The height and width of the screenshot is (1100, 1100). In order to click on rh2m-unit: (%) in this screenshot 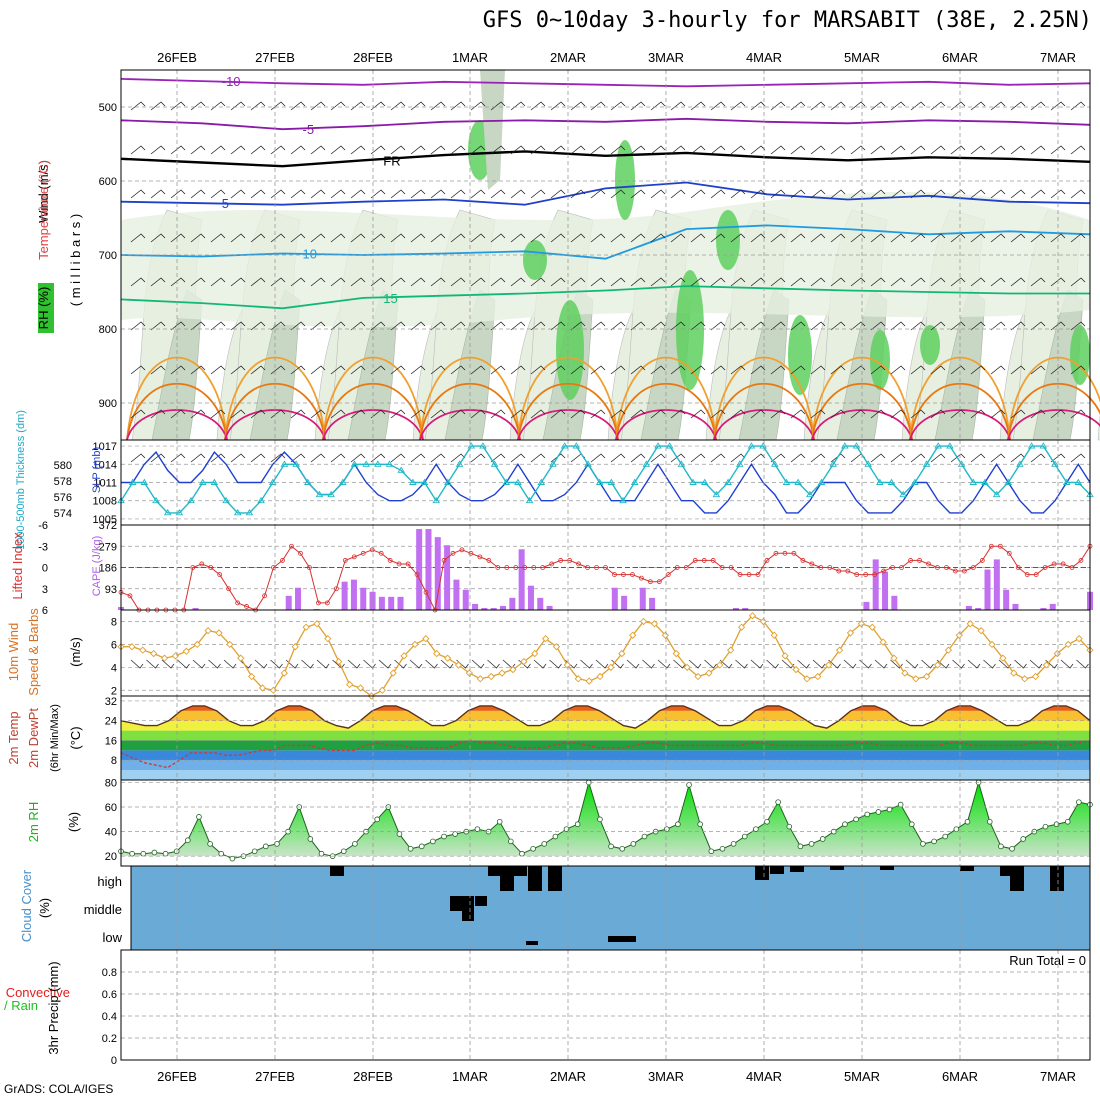, I will do `click(73, 822)`.